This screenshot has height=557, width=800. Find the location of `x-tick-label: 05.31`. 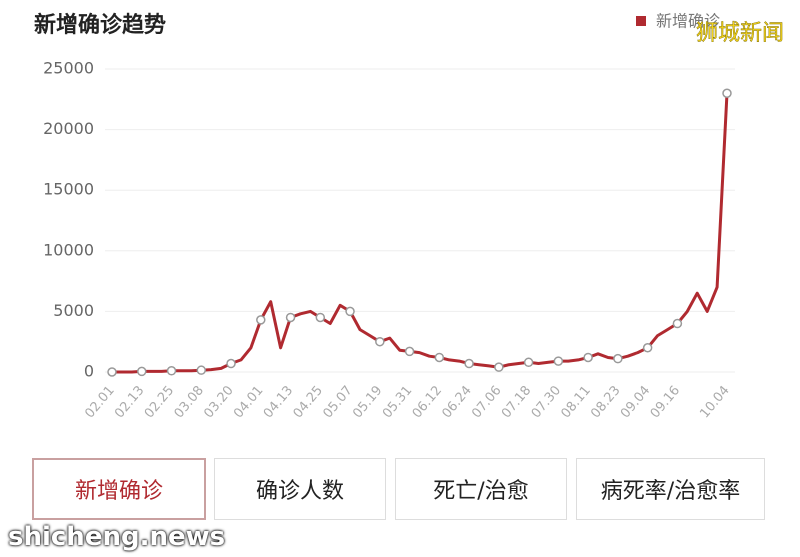

x-tick-label: 05.31 is located at coordinates (397, 402).